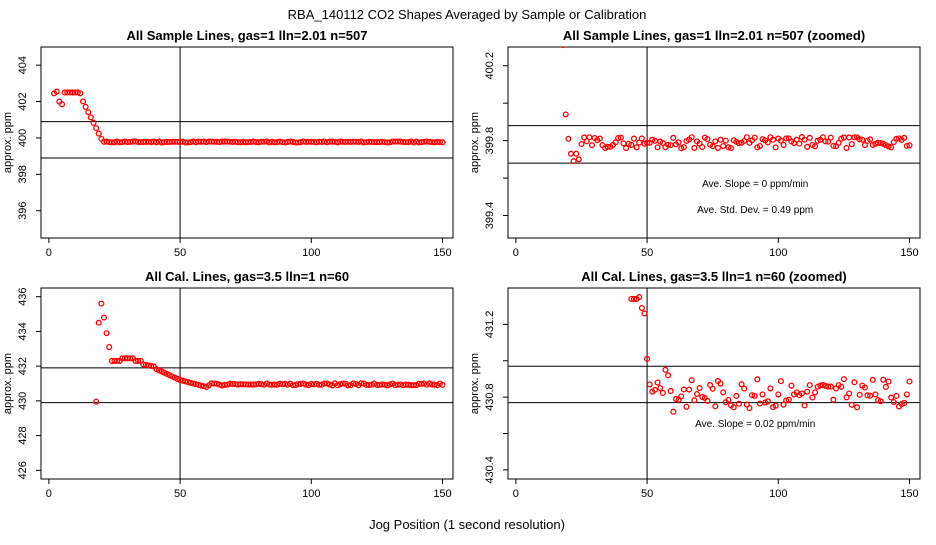  What do you see at coordinates (180, 494) in the screenshot?
I see `x-tick-label: 50` at bounding box center [180, 494].